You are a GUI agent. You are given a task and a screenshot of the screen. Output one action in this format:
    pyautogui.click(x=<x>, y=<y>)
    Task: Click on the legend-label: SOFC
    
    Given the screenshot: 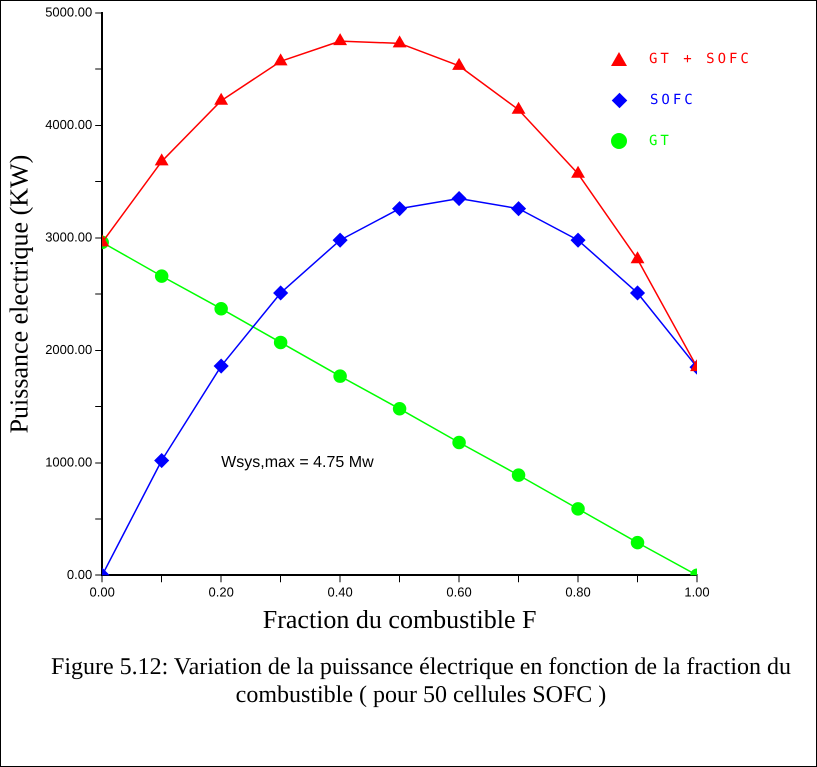 What is the action you would take?
    pyautogui.click(x=673, y=100)
    